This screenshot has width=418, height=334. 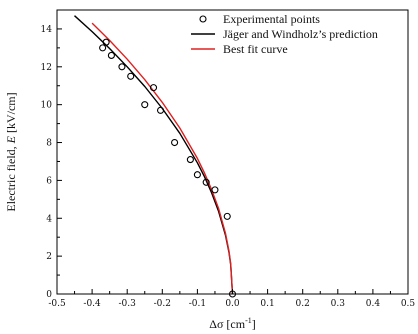 I want to click on y-tick-label: 2, so click(x=49, y=257).